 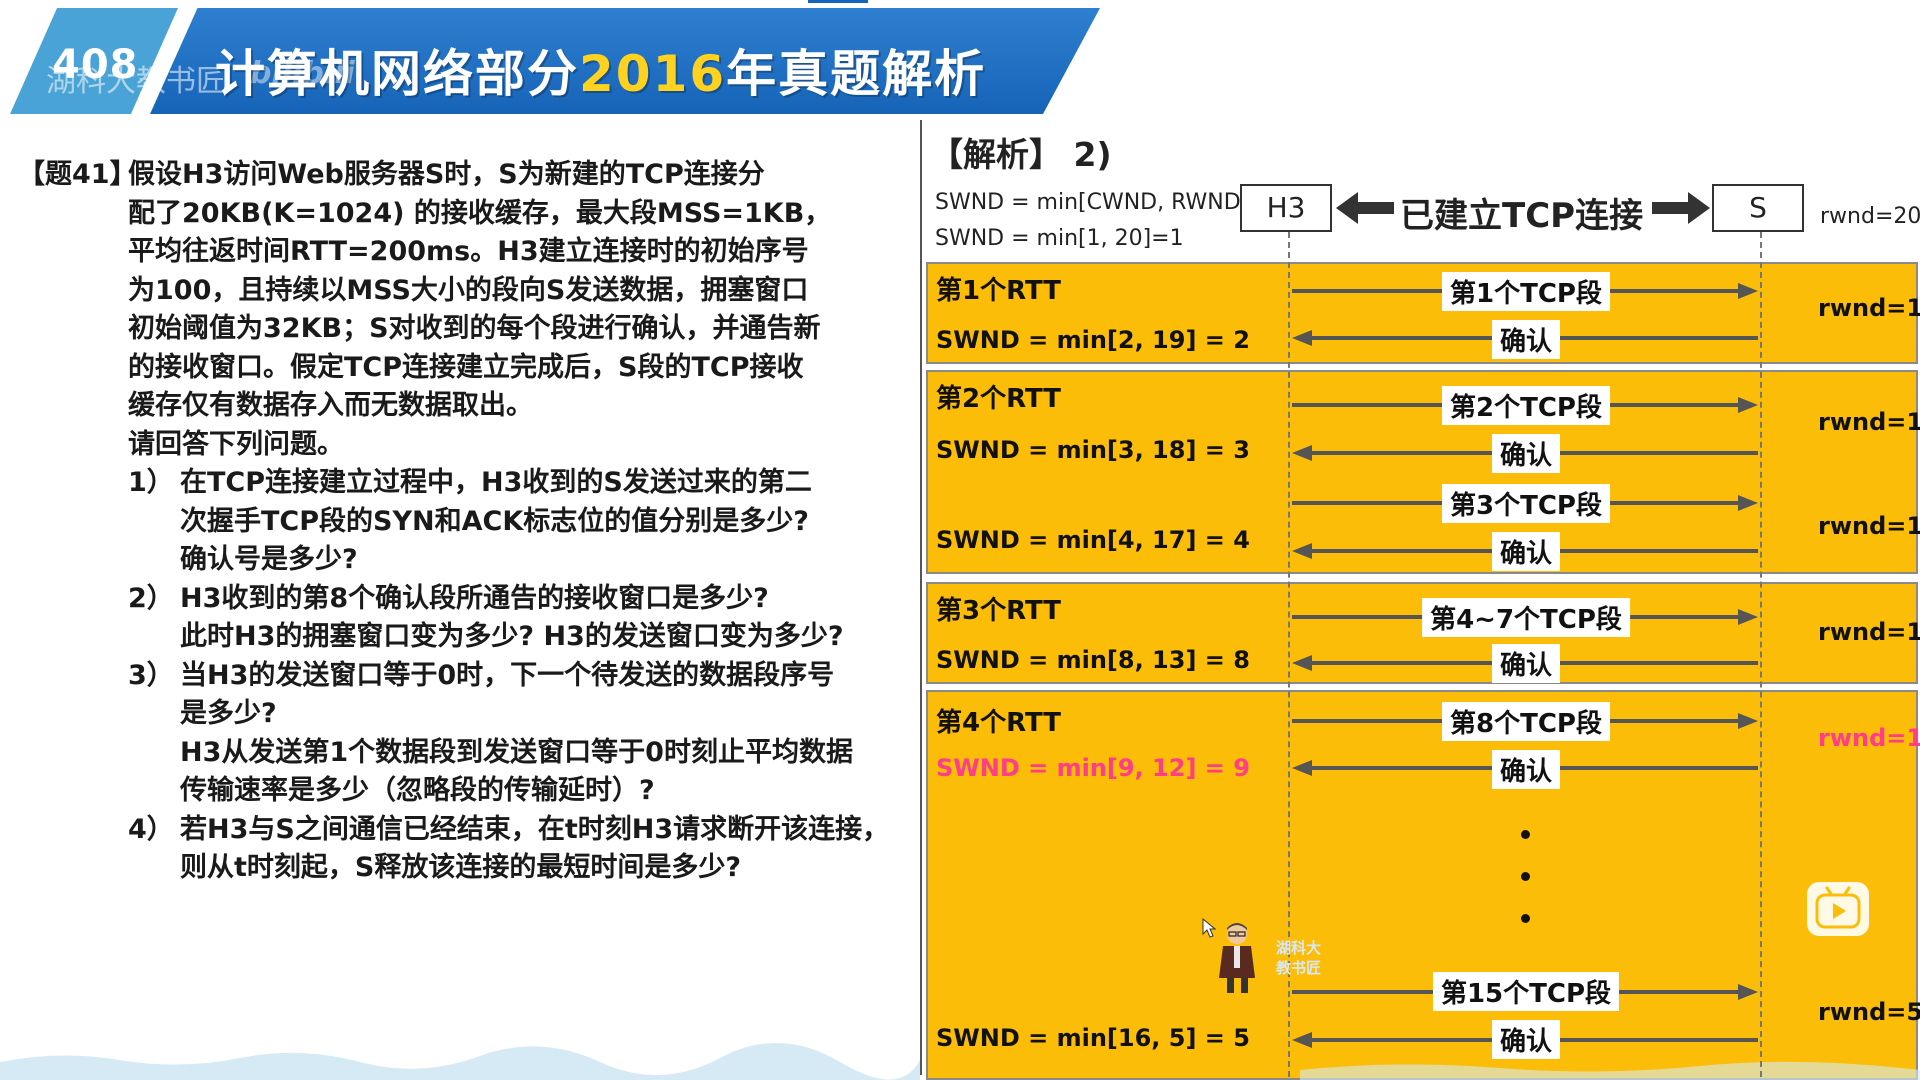 I want to click on swnd-label-highlight: SWND = min[9, 12] = 9, so click(x=1093, y=768).